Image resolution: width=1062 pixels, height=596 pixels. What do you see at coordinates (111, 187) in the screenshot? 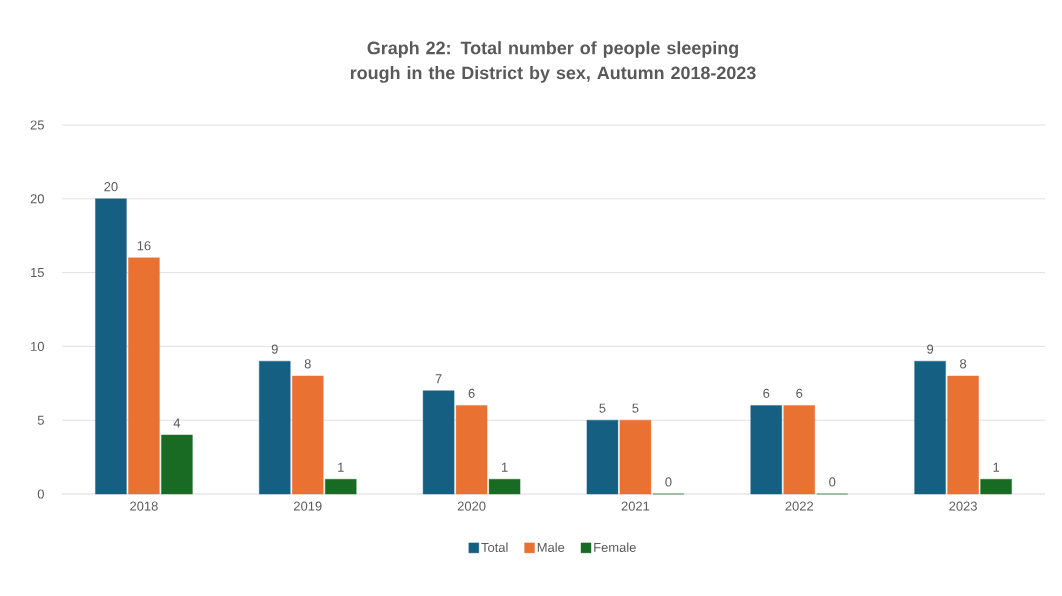
I see `data-label: 20` at bounding box center [111, 187].